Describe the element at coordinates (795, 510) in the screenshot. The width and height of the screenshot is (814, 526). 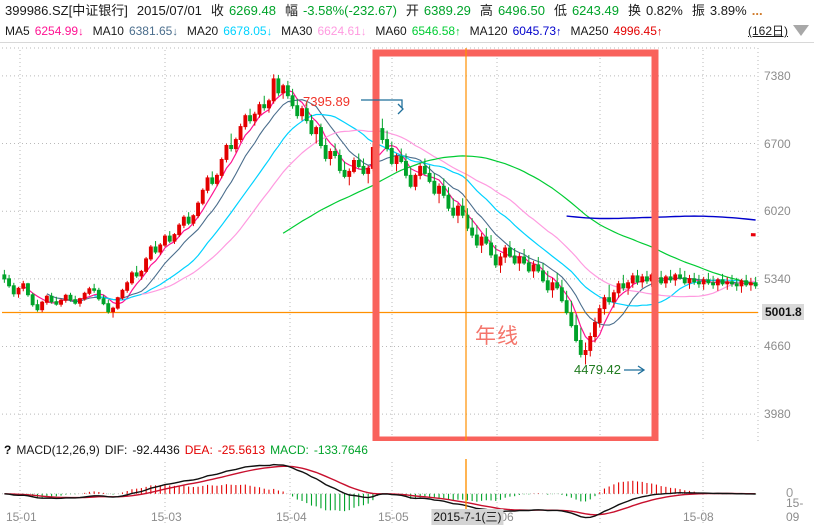
I see `date-tick-label: 15-09` at that location.